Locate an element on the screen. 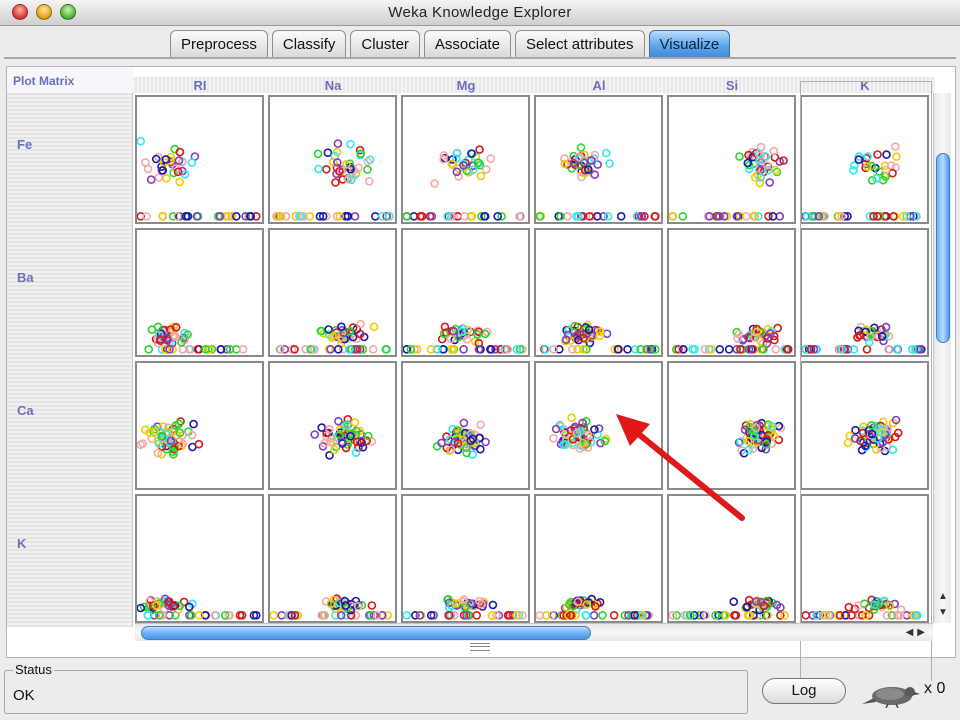 The height and width of the screenshot is (720, 960). window-title: Weka Knowledge Explorer is located at coordinates (480, 12).